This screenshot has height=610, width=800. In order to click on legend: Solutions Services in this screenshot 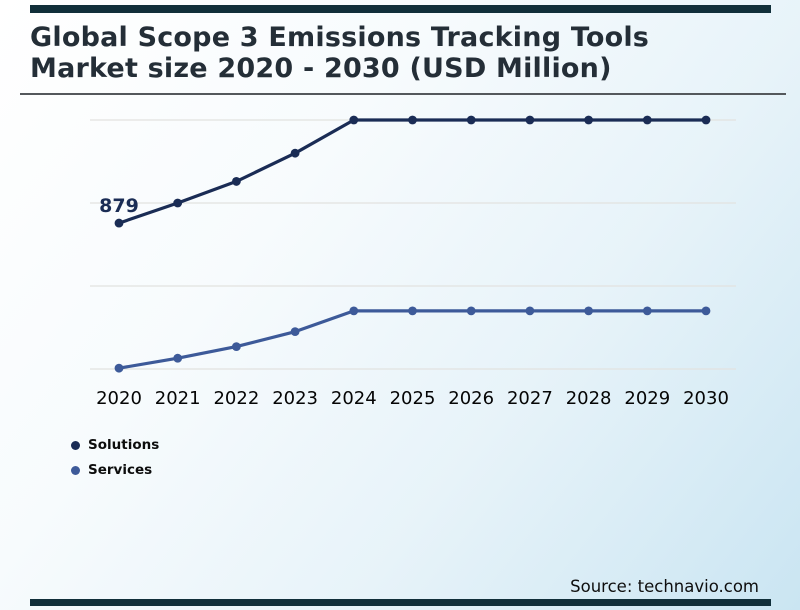, I will do `click(115, 462)`.